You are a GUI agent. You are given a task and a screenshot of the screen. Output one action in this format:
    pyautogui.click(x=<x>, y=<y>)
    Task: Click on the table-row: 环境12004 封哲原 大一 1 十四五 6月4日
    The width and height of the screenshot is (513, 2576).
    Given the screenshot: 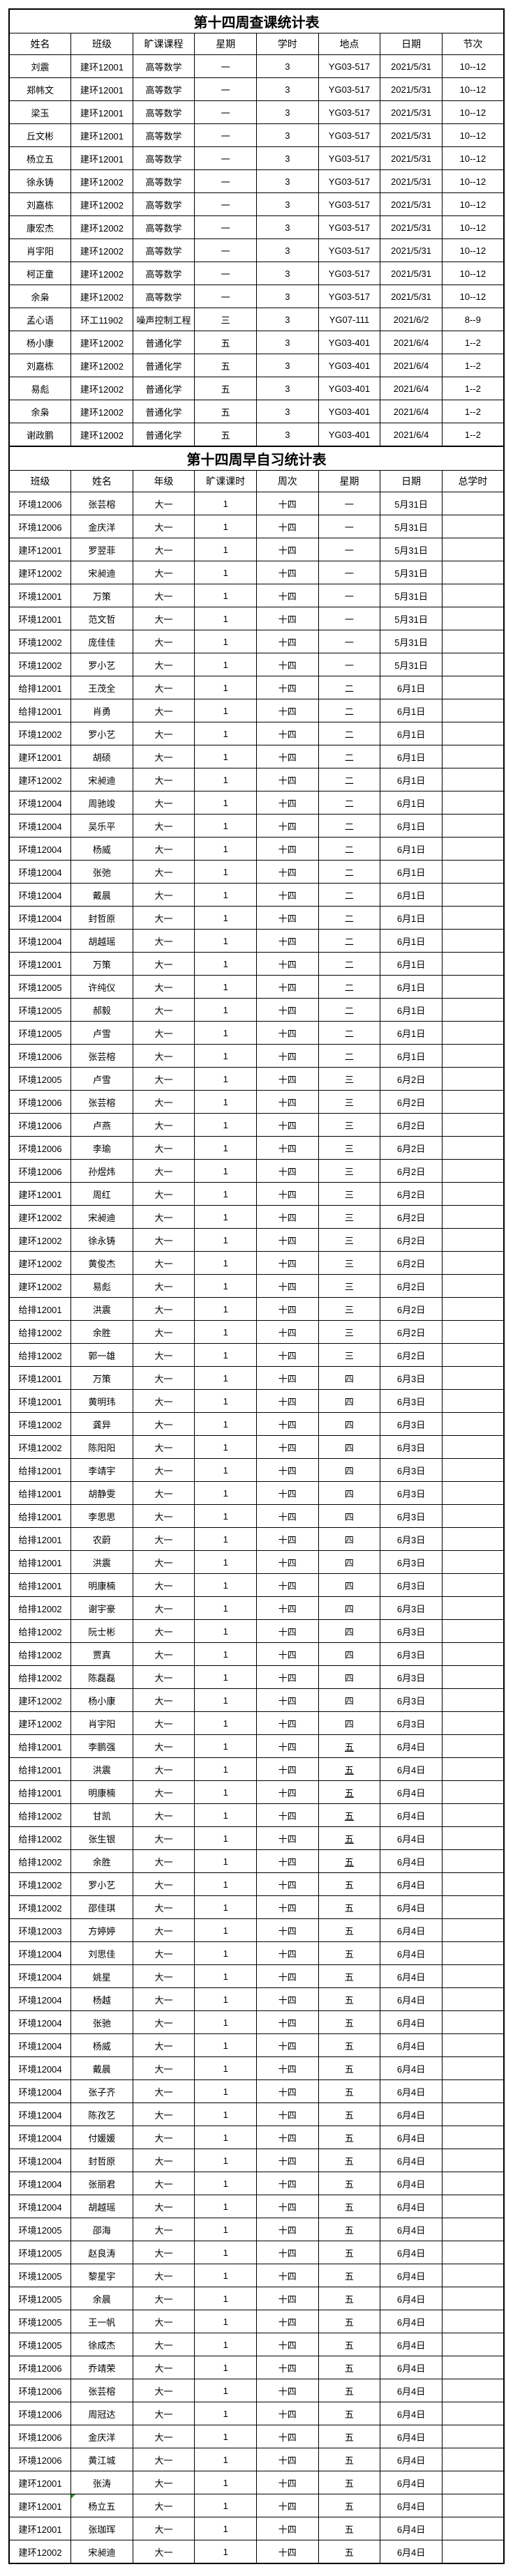 What is the action you would take?
    pyautogui.click(x=256, y=2160)
    